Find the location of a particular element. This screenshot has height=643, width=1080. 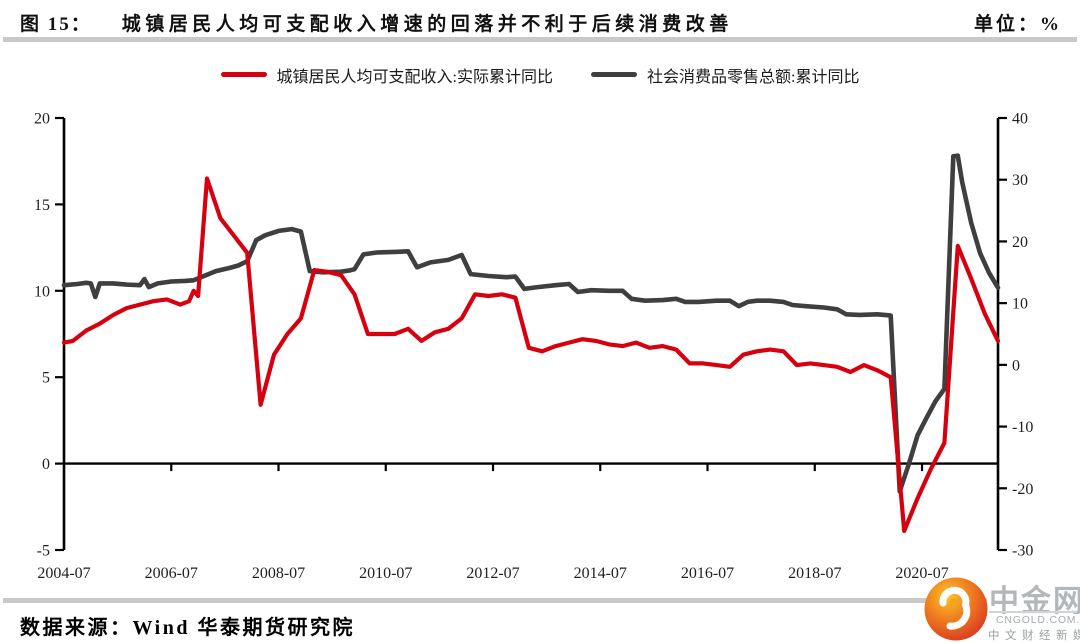

x-axis-tick-label: 2008-07 is located at coordinates (278, 573).